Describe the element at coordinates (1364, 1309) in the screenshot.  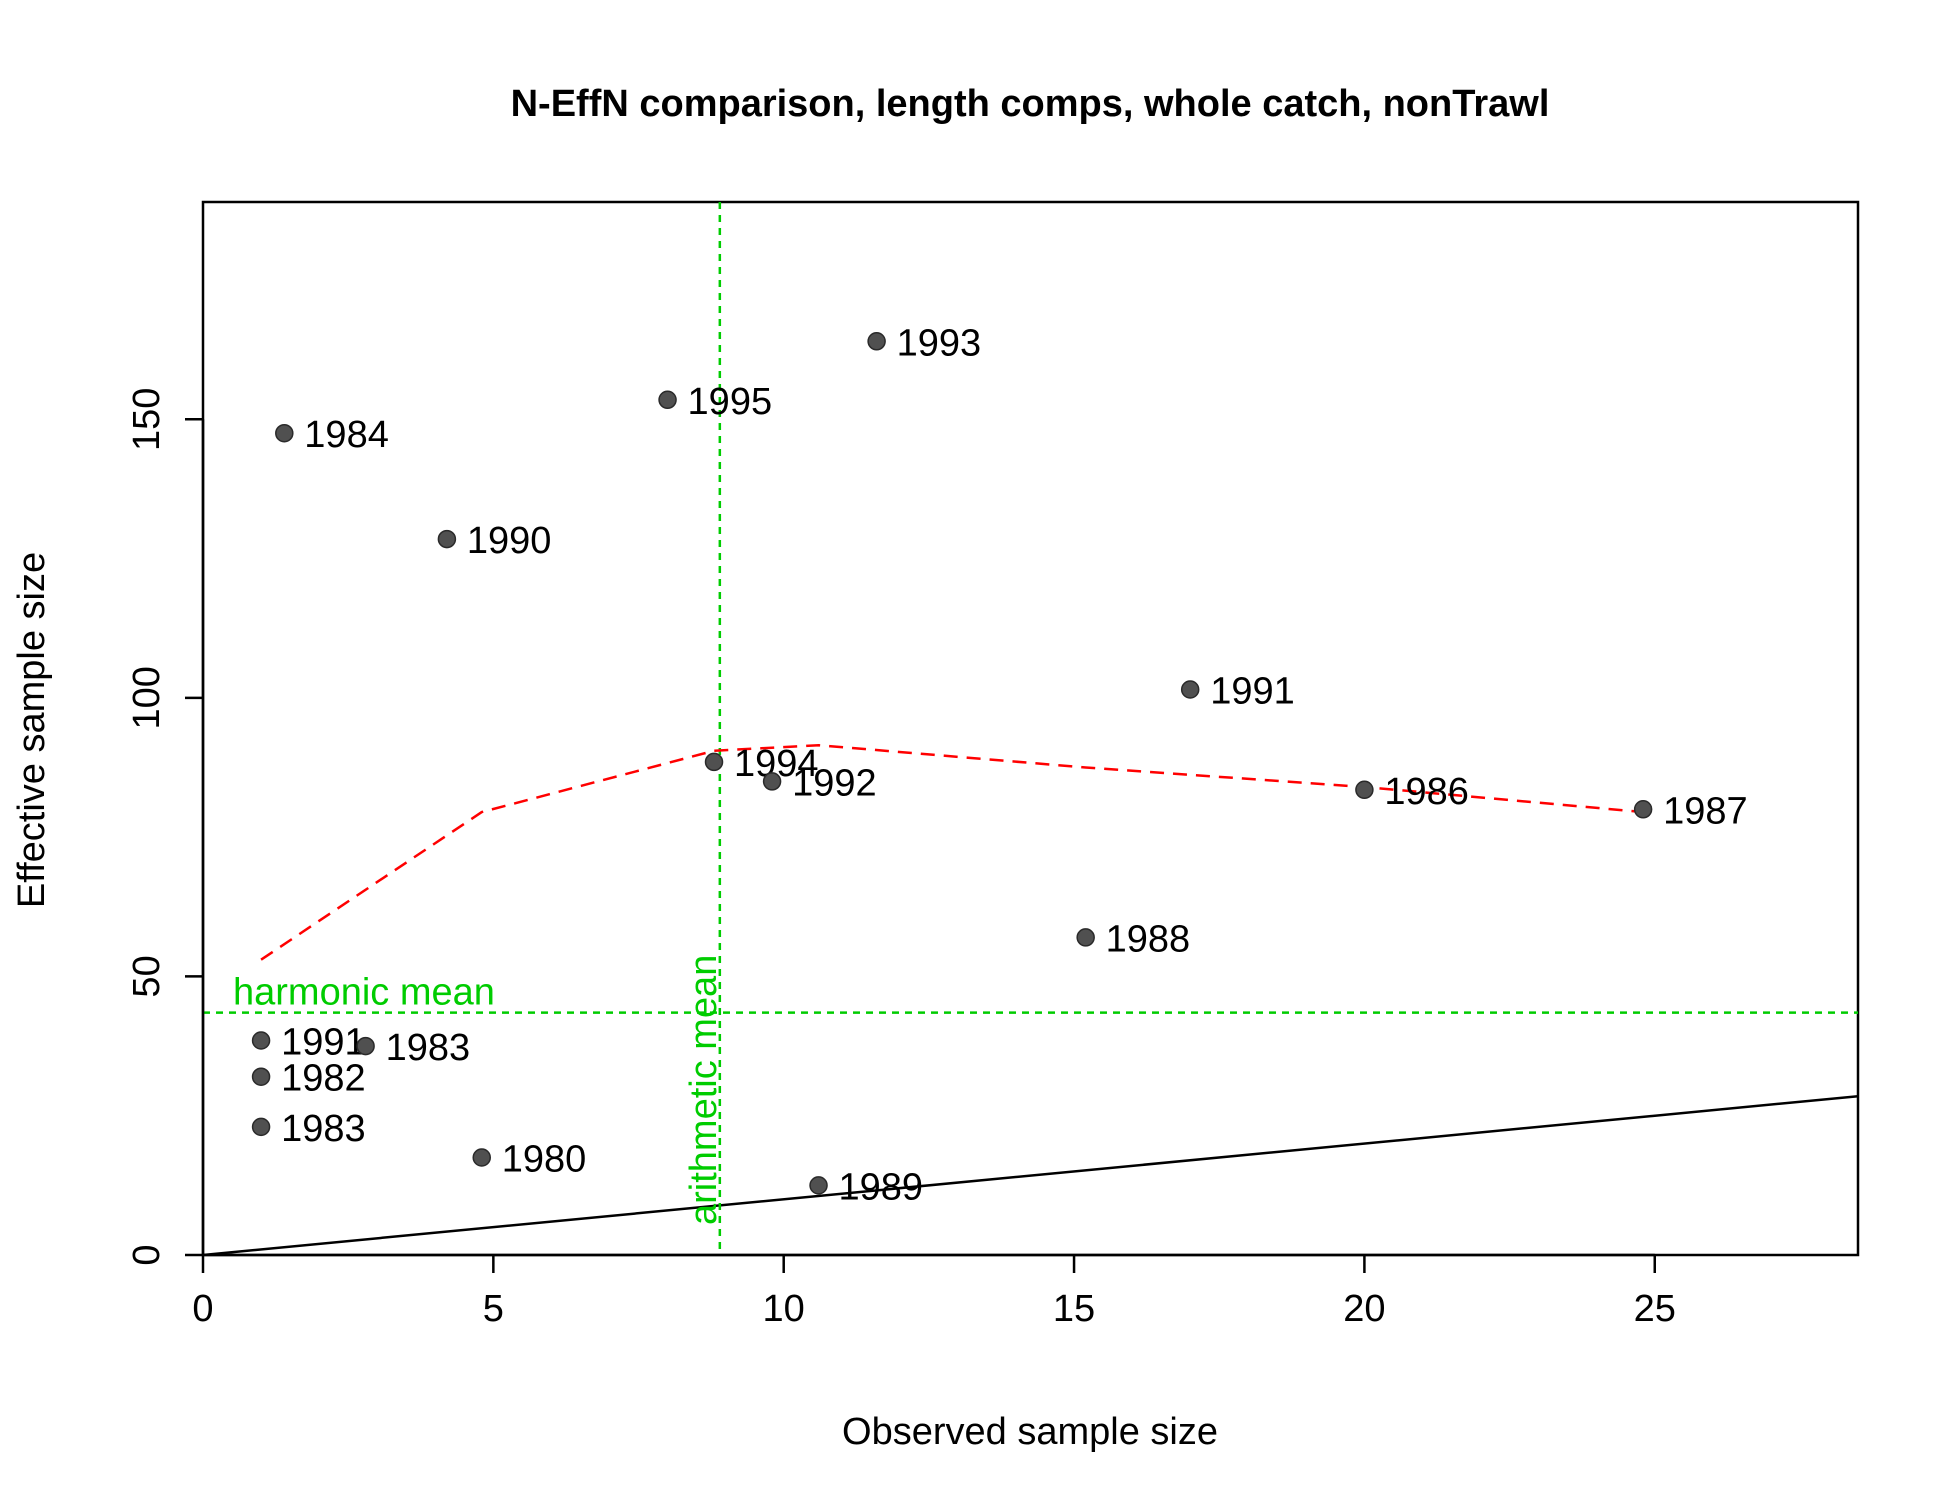
I see `x-tick-label: 20` at that location.